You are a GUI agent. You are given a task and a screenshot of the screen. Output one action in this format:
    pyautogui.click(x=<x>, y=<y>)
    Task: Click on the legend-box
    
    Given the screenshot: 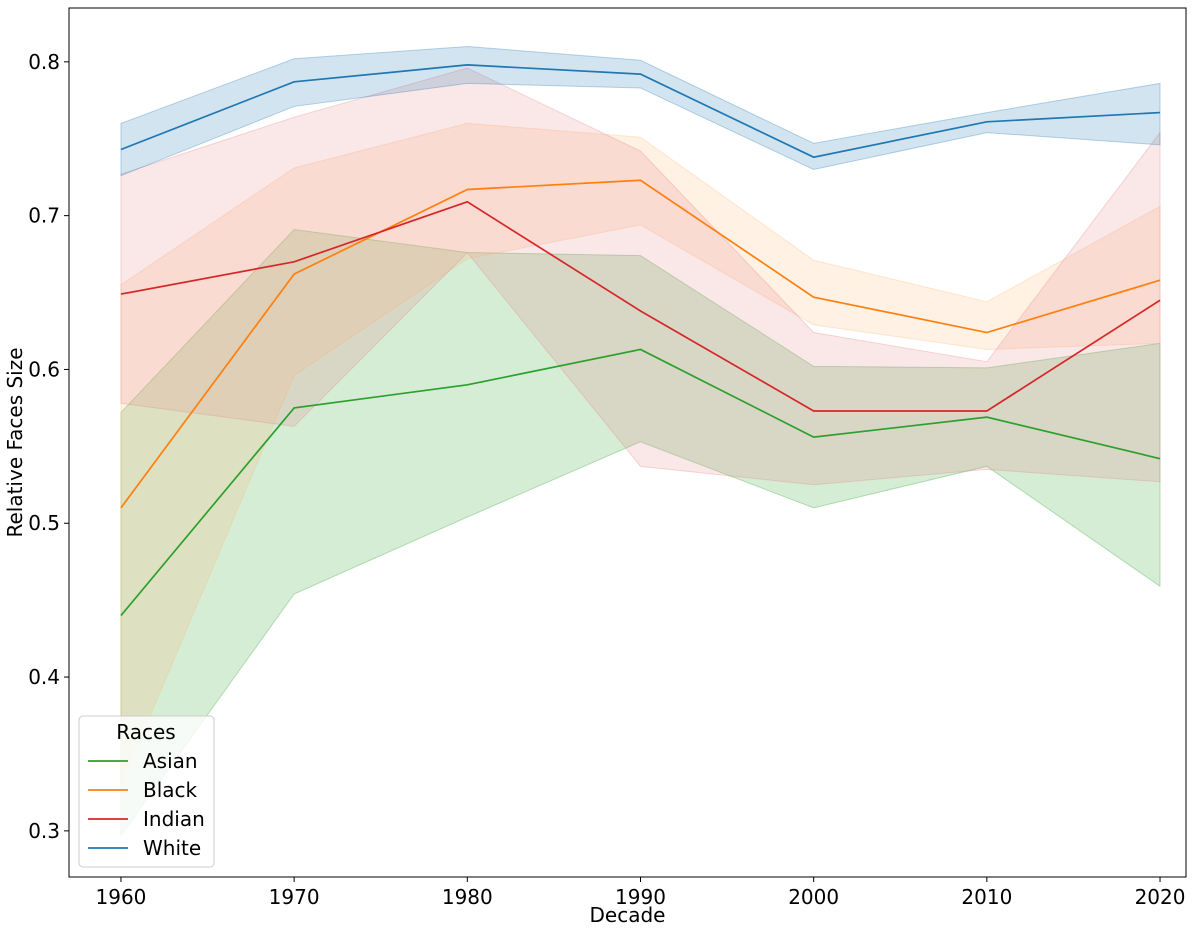 What is the action you would take?
    pyautogui.click(x=146, y=791)
    